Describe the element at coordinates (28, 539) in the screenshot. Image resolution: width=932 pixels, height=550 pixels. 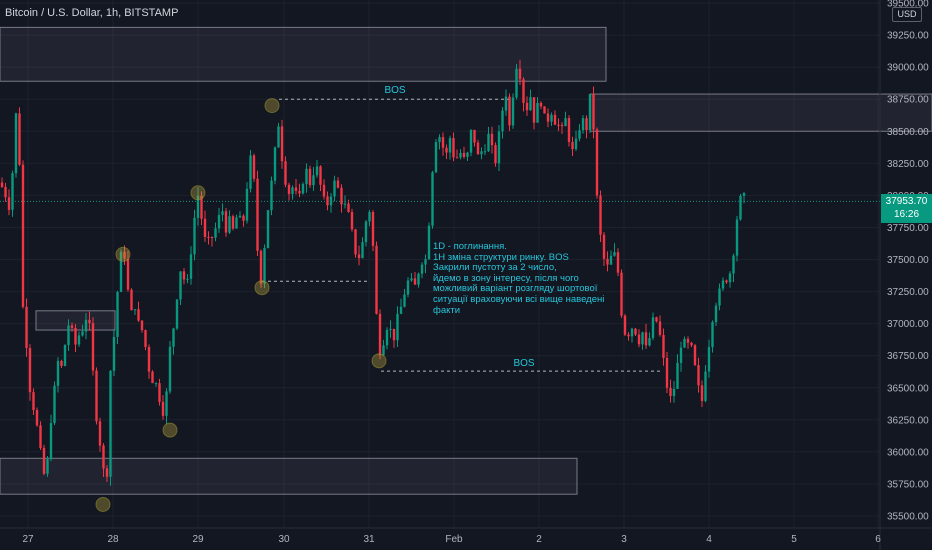
I see `time-tick-label: 27` at that location.